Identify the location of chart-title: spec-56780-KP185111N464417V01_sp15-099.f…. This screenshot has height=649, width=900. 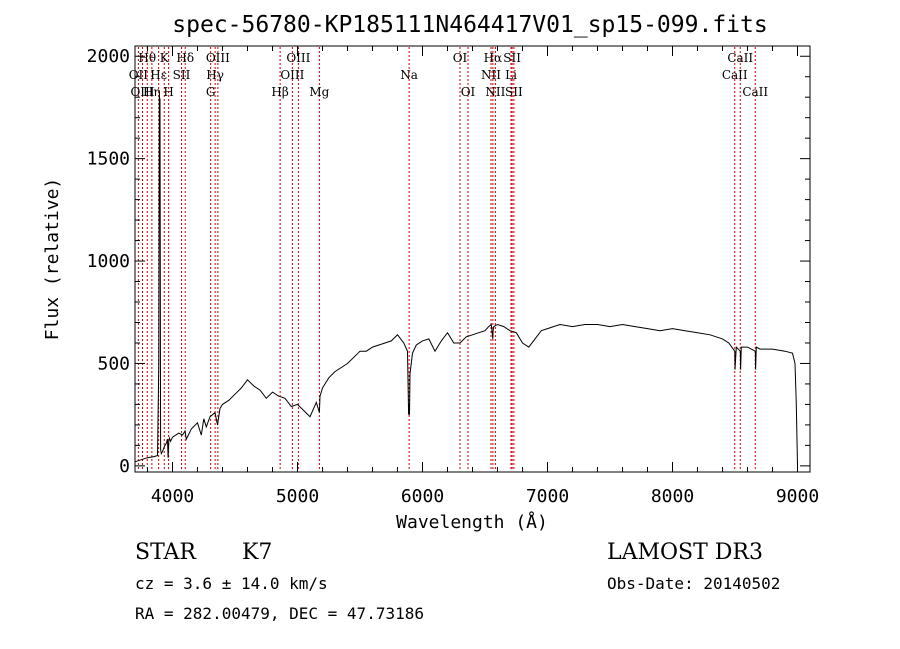
(469, 25).